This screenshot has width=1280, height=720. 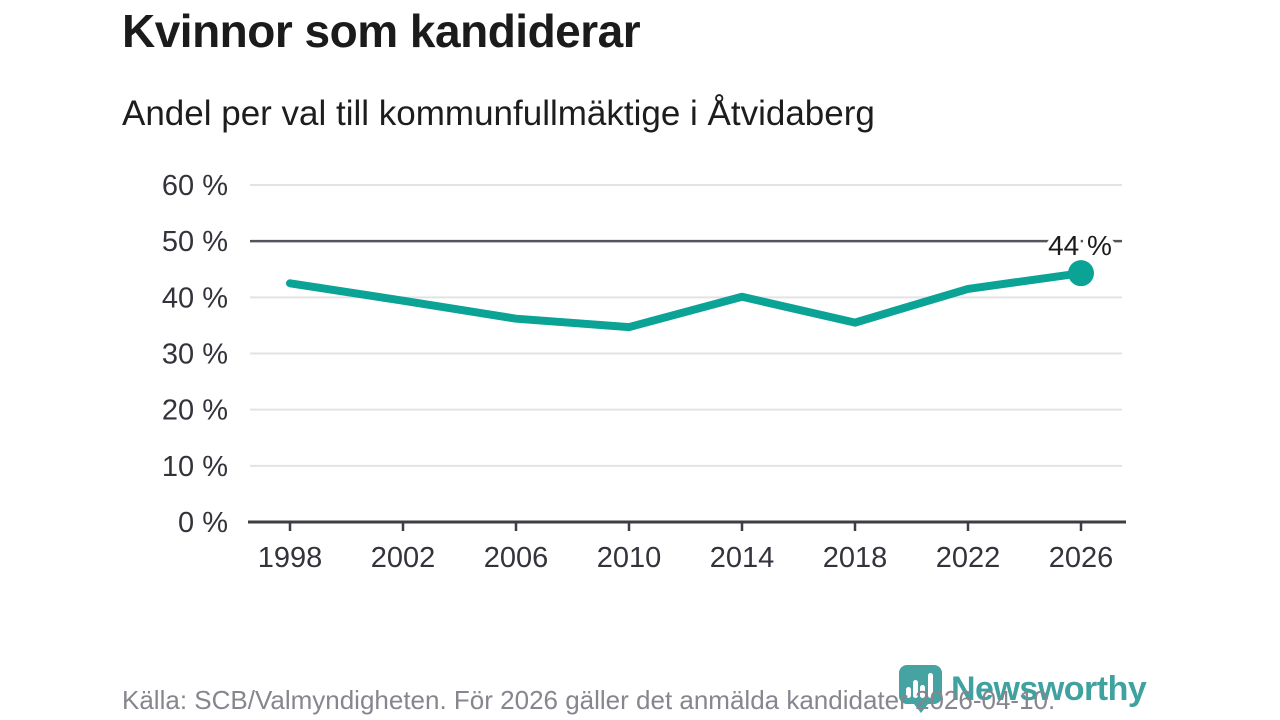 I want to click on x-tick-label: 2022, so click(x=968, y=558).